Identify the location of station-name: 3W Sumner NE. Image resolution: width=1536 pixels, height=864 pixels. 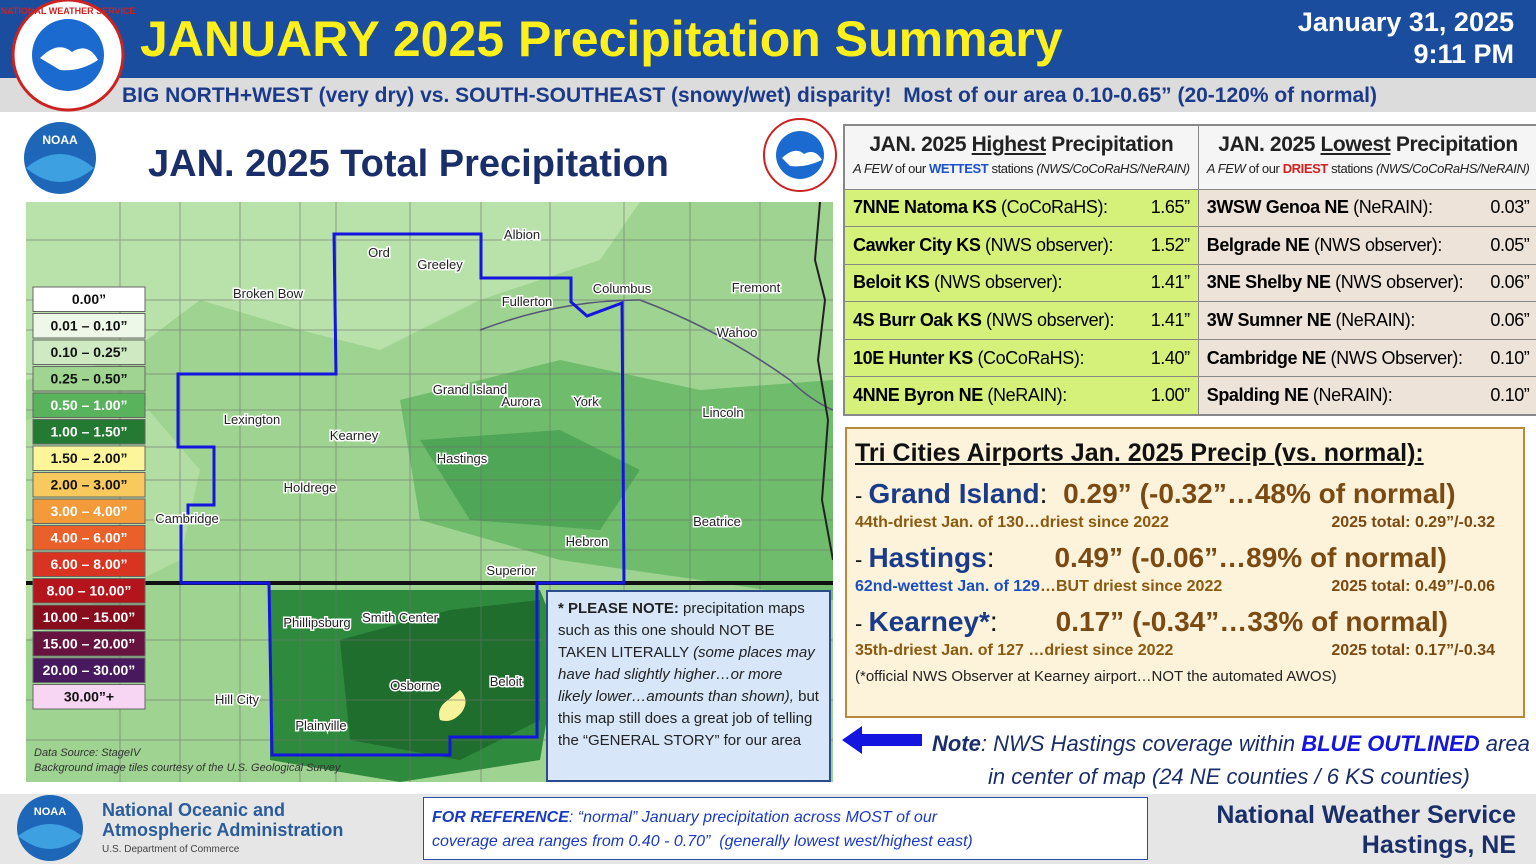
(1269, 320).